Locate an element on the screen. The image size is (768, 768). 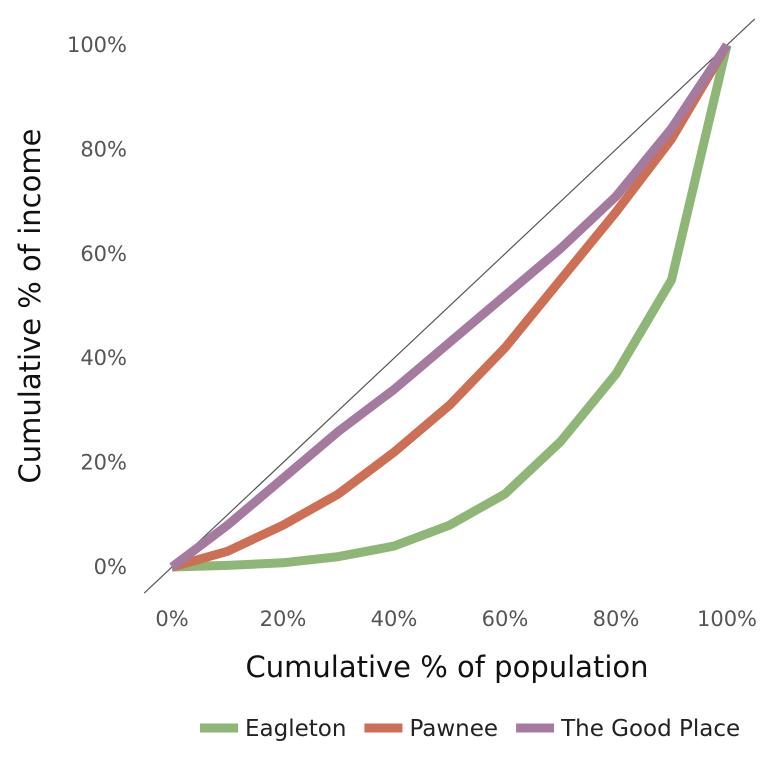
y-tick-label: 0% is located at coordinates (110, 567).